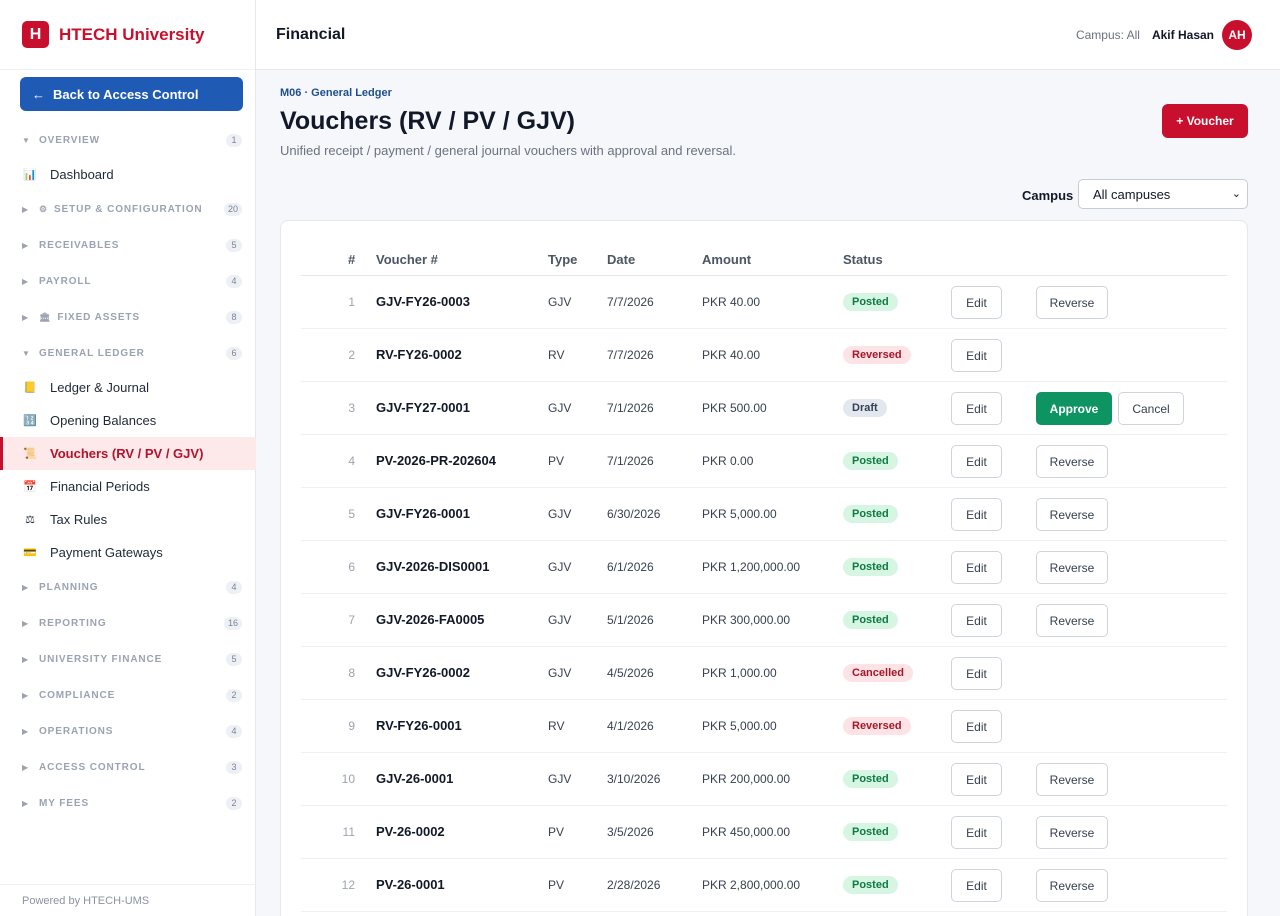 The width and height of the screenshot is (1280, 916). What do you see at coordinates (739, 514) in the screenshot?
I see `voucher-amount: PKR 5,000.00` at bounding box center [739, 514].